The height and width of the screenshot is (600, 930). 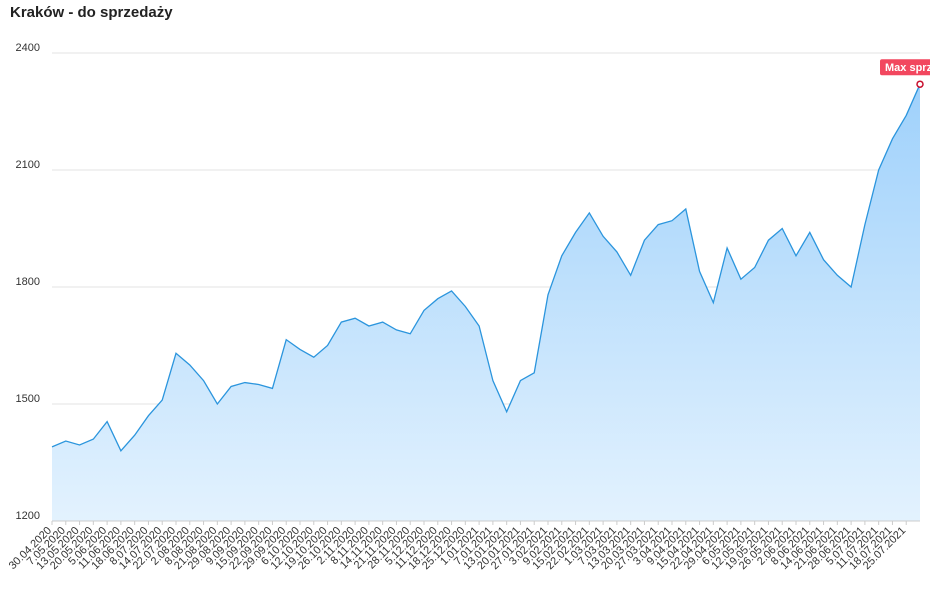 What do you see at coordinates (91, 12) in the screenshot?
I see `chart-title: Kraków - do sprzedaży` at bounding box center [91, 12].